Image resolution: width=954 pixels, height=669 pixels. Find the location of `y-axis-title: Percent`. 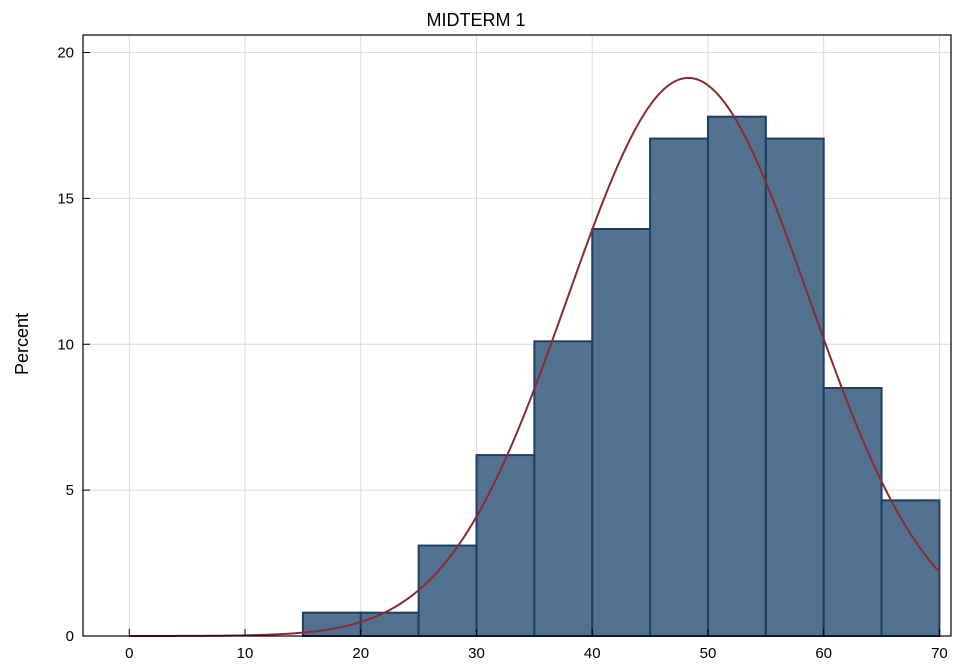

y-axis-title: Percent is located at coordinates (22, 344).